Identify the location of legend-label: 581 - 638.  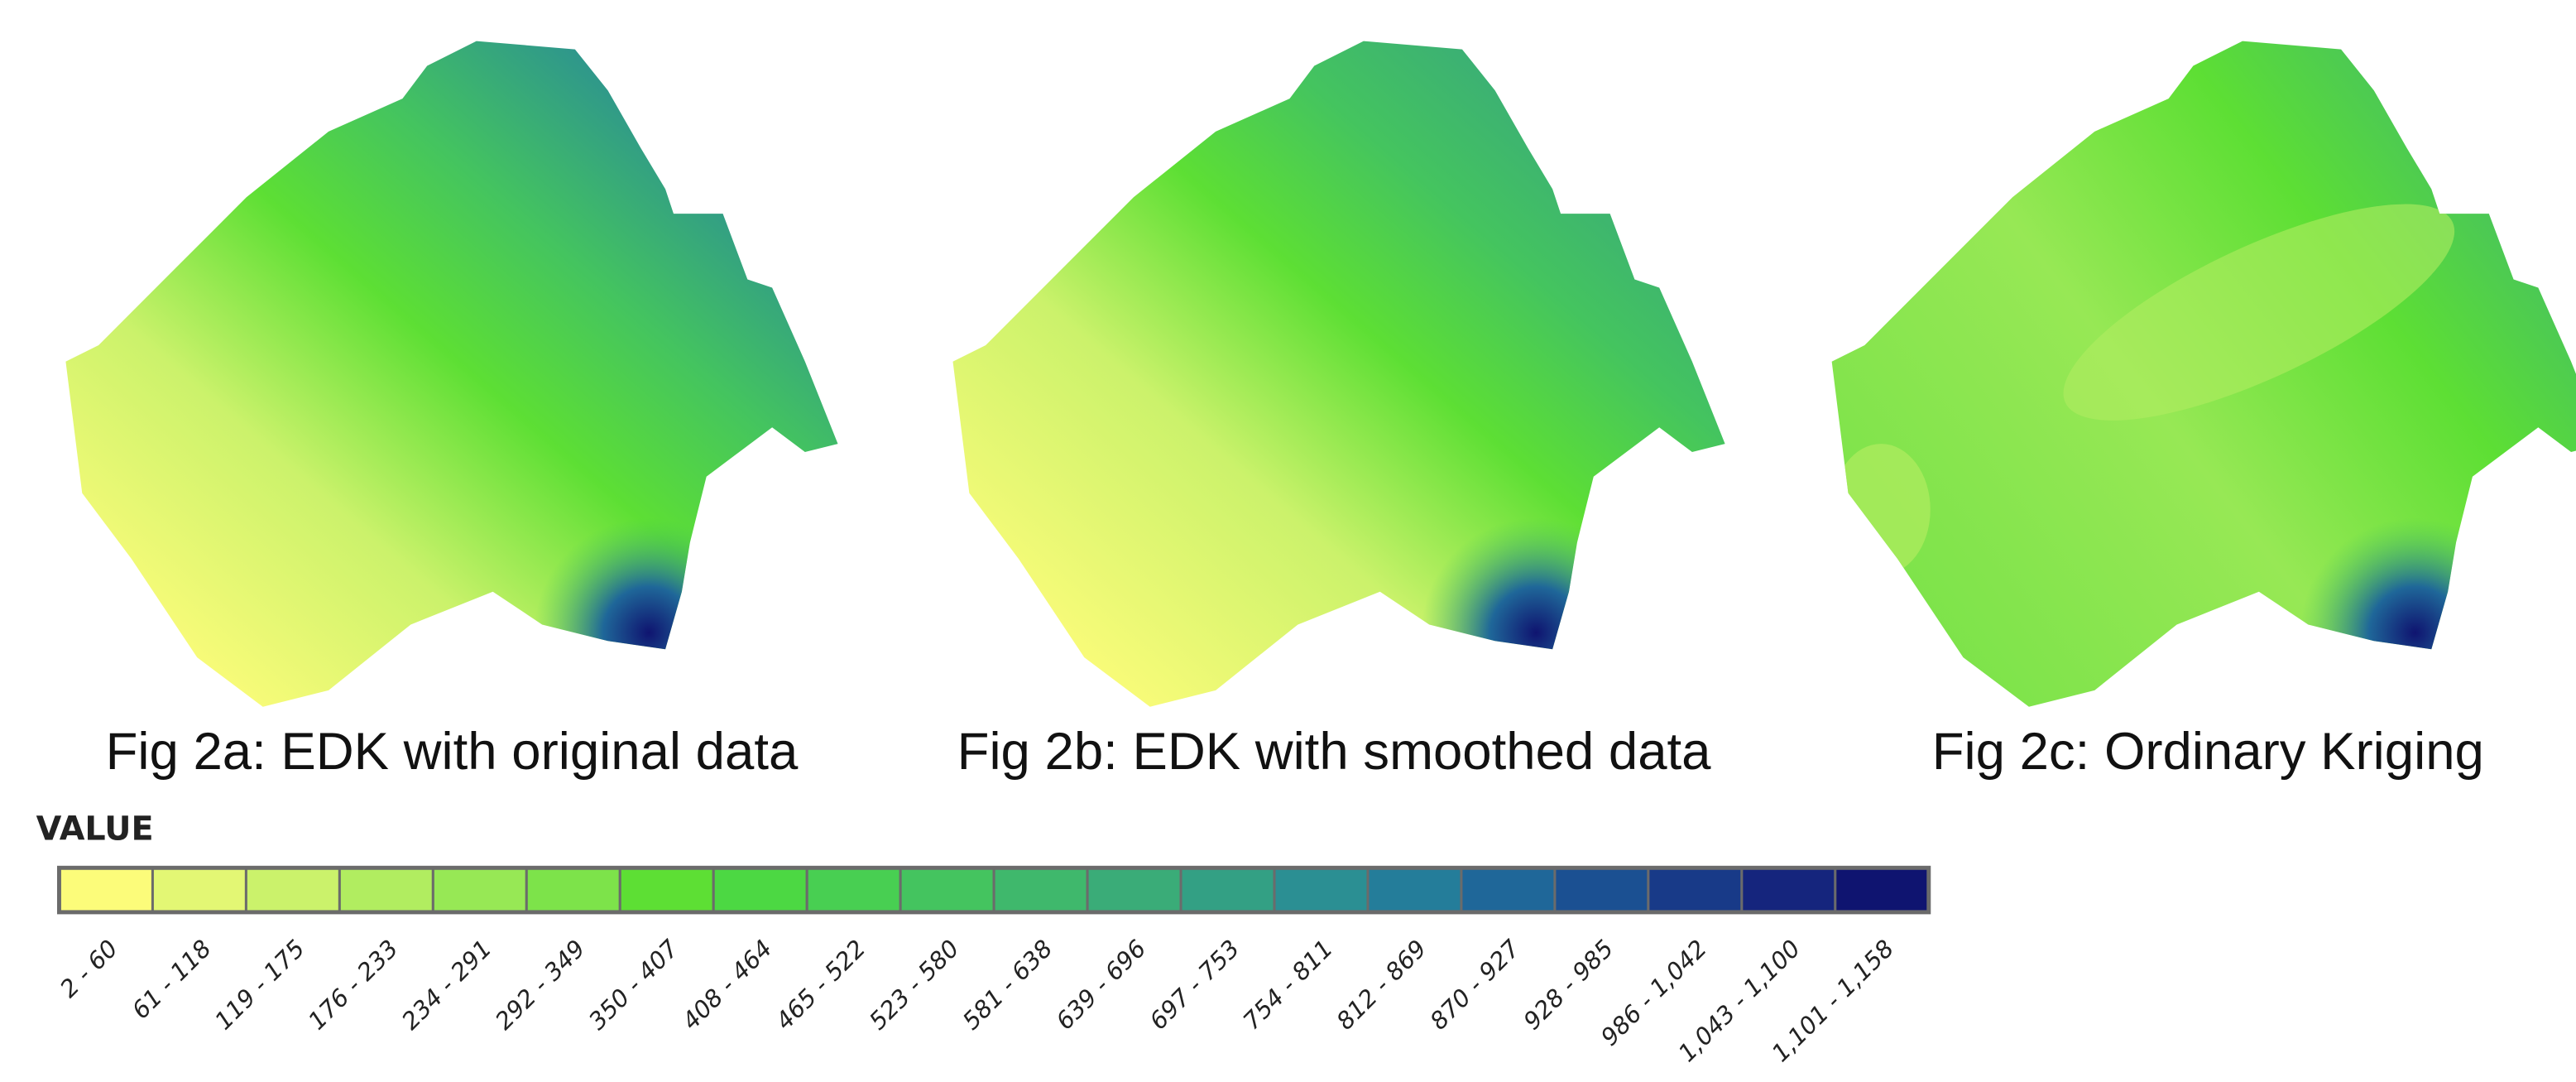
(1008, 985).